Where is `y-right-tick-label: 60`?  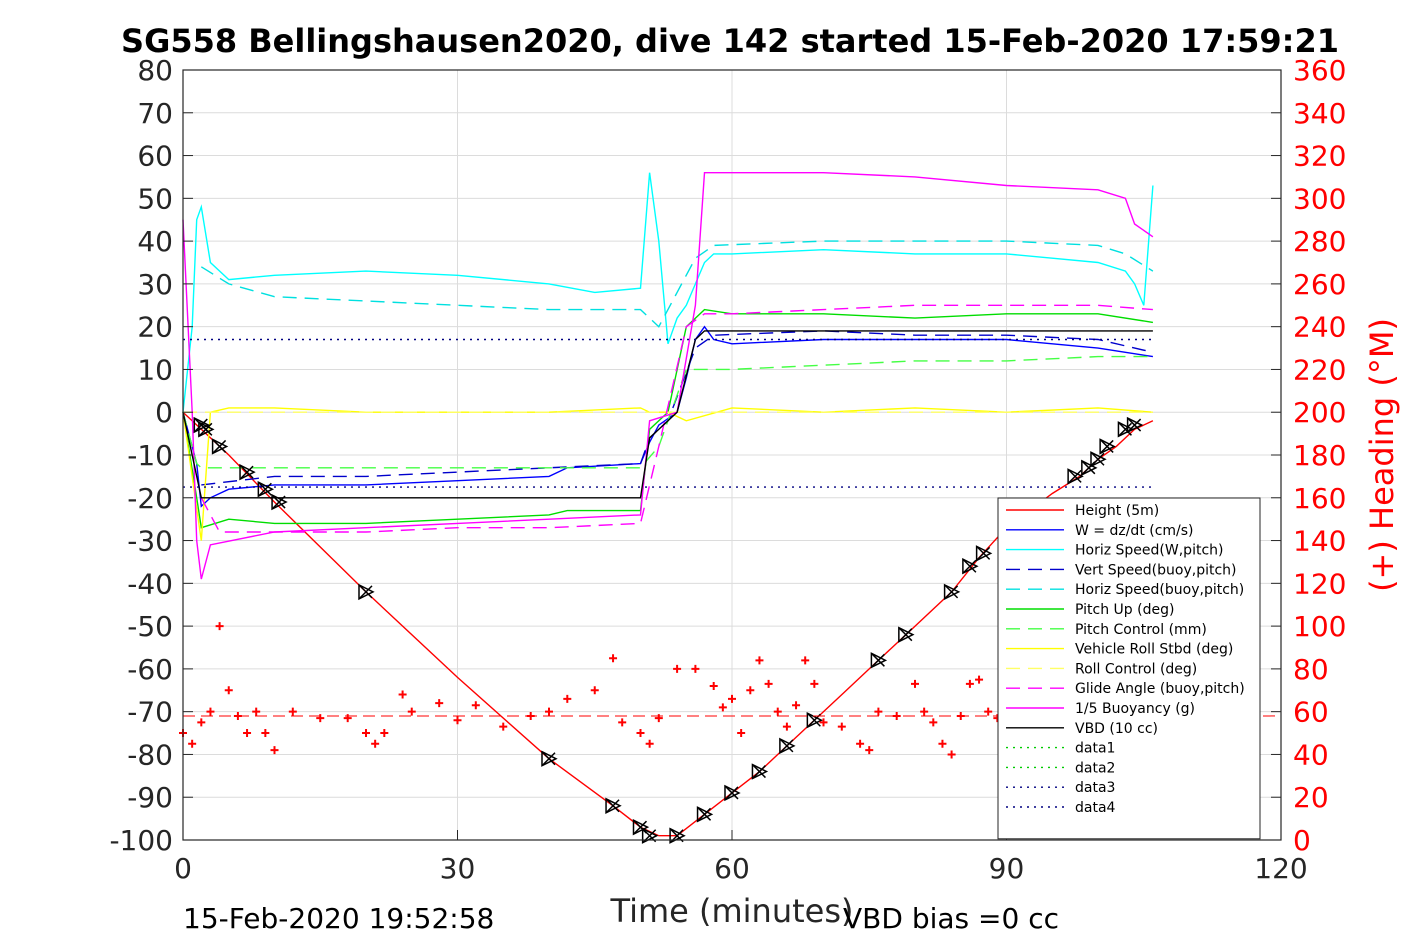 y-right-tick-label: 60 is located at coordinates (1311, 712).